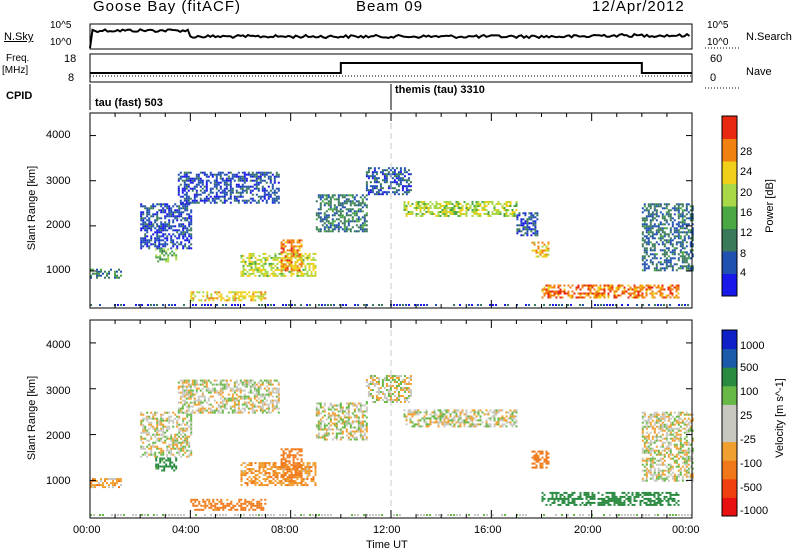 This screenshot has height=554, width=800. Describe the element at coordinates (759, 72) in the screenshot. I see `nave-label: Nave` at that location.